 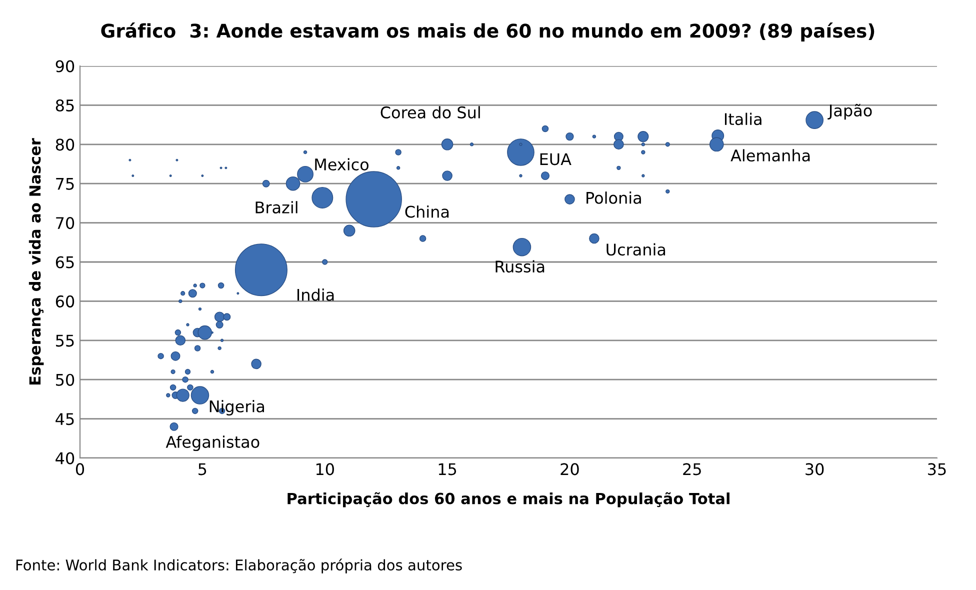 I want to click on y-tick-label: 70, so click(x=65, y=223).